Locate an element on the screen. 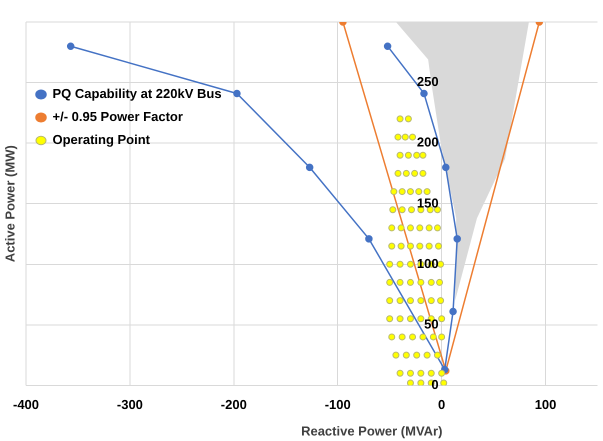 This screenshot has width=603, height=441. x-tick-label: -200 is located at coordinates (233, 404).